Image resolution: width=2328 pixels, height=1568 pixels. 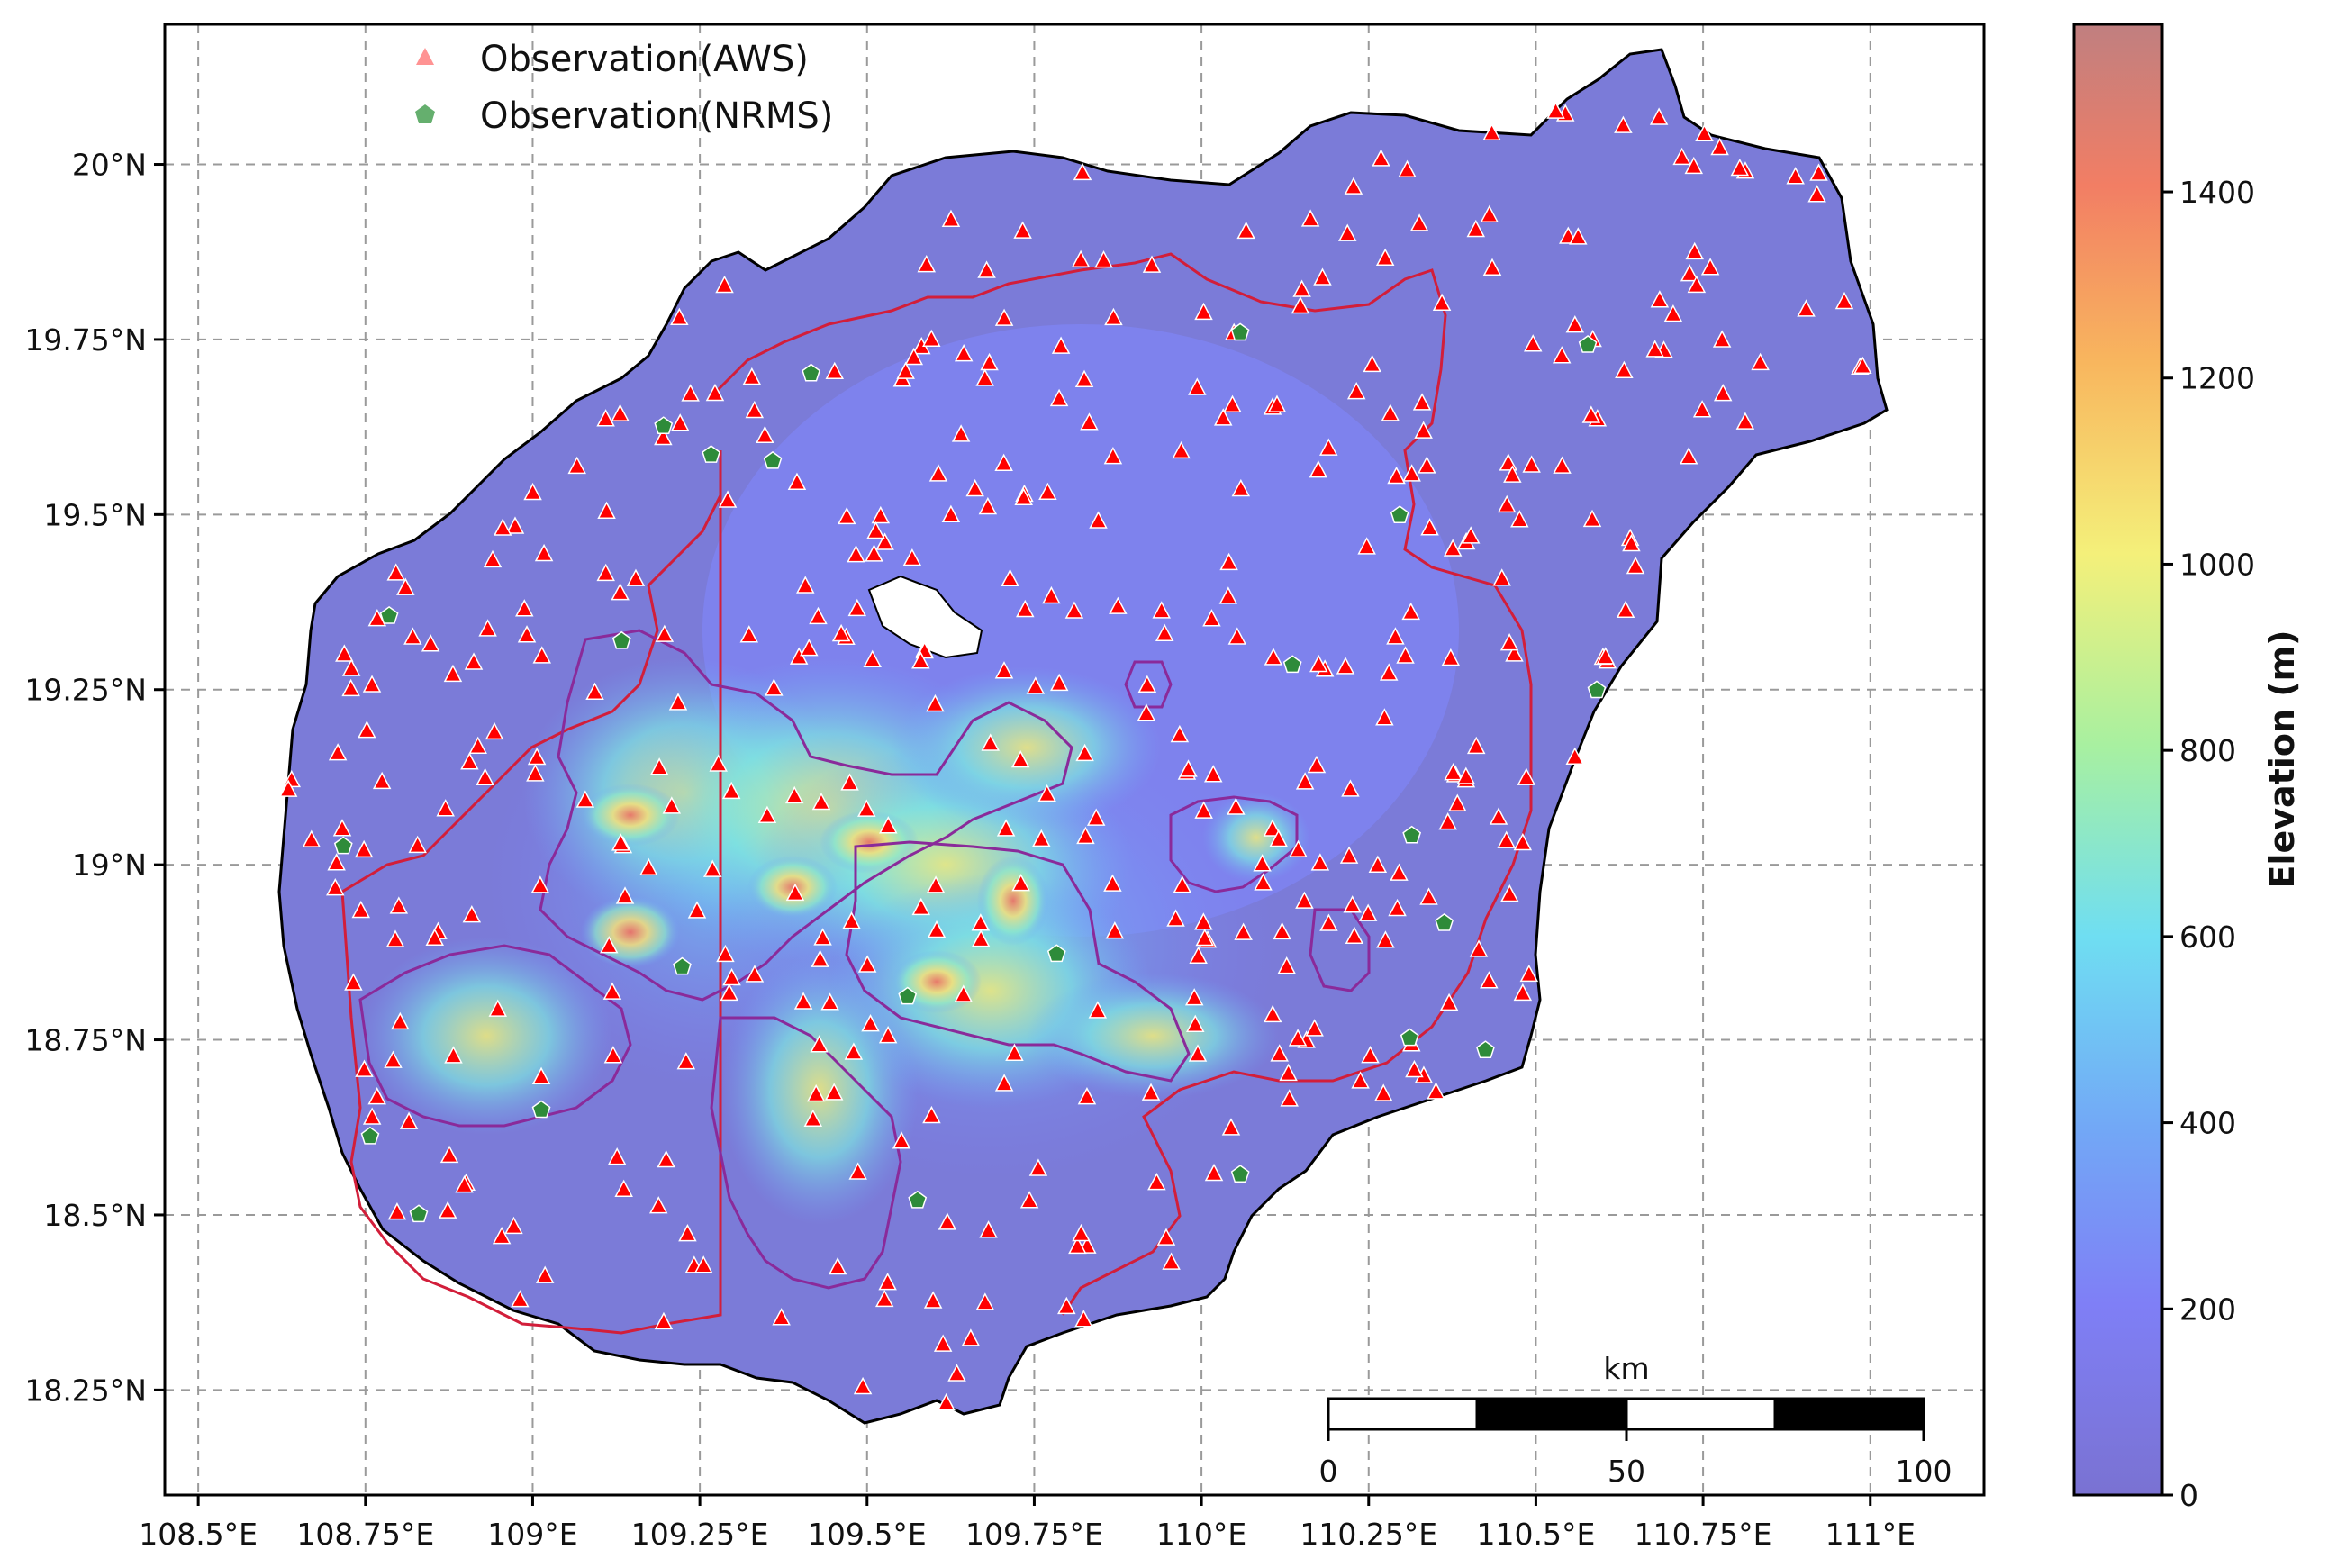 I want to click on colorbar-ticks: 0 200 400 600 800 1000 1200 1400, so click(x=2208, y=844).